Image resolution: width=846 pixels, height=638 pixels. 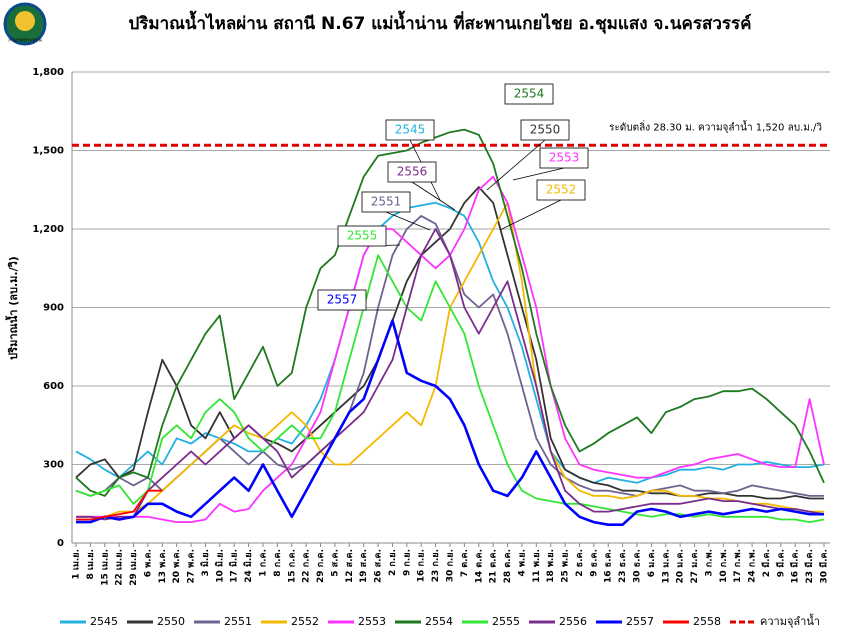 I want to click on legend-label: 2556, so click(x=573, y=621).